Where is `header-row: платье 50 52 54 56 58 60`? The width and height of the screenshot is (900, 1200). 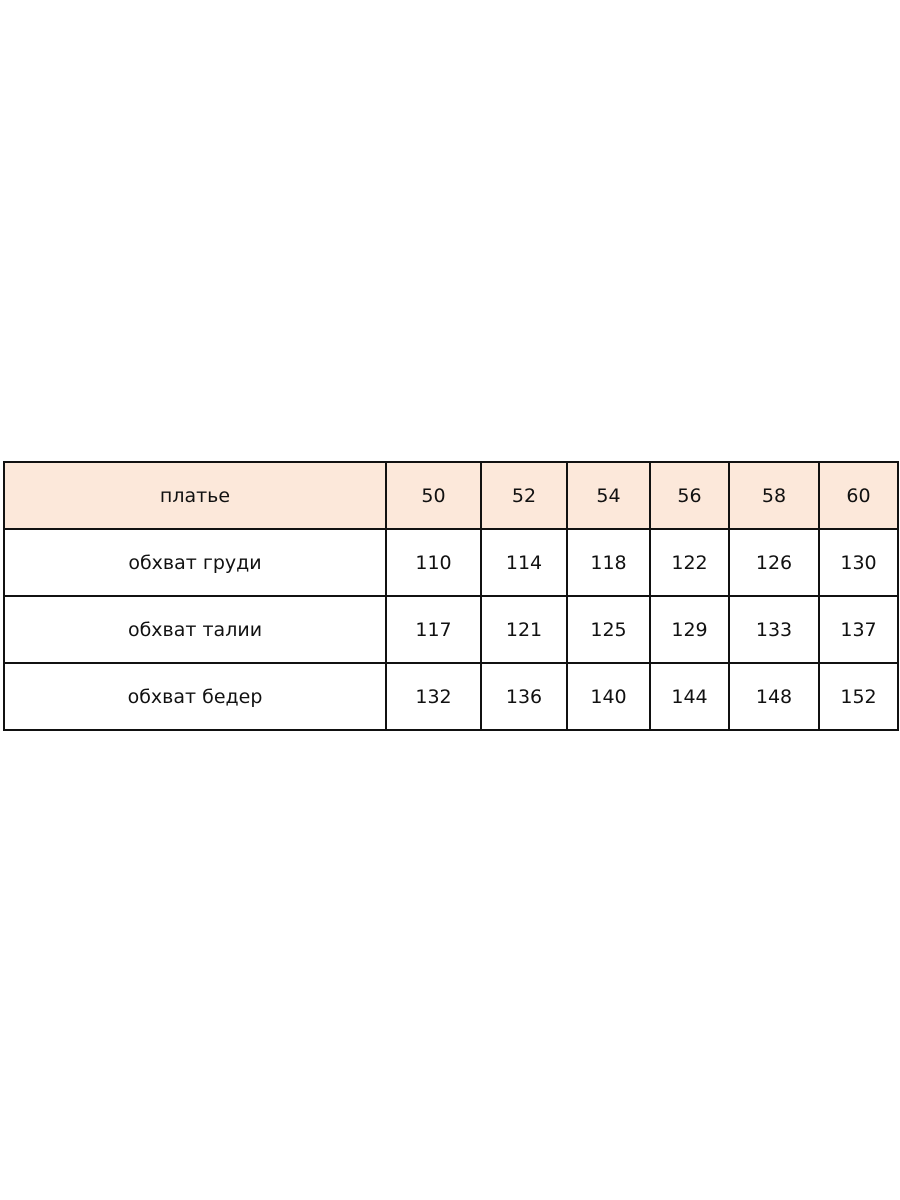
header-row: платье 50 52 54 56 58 60 is located at coordinates (451, 495).